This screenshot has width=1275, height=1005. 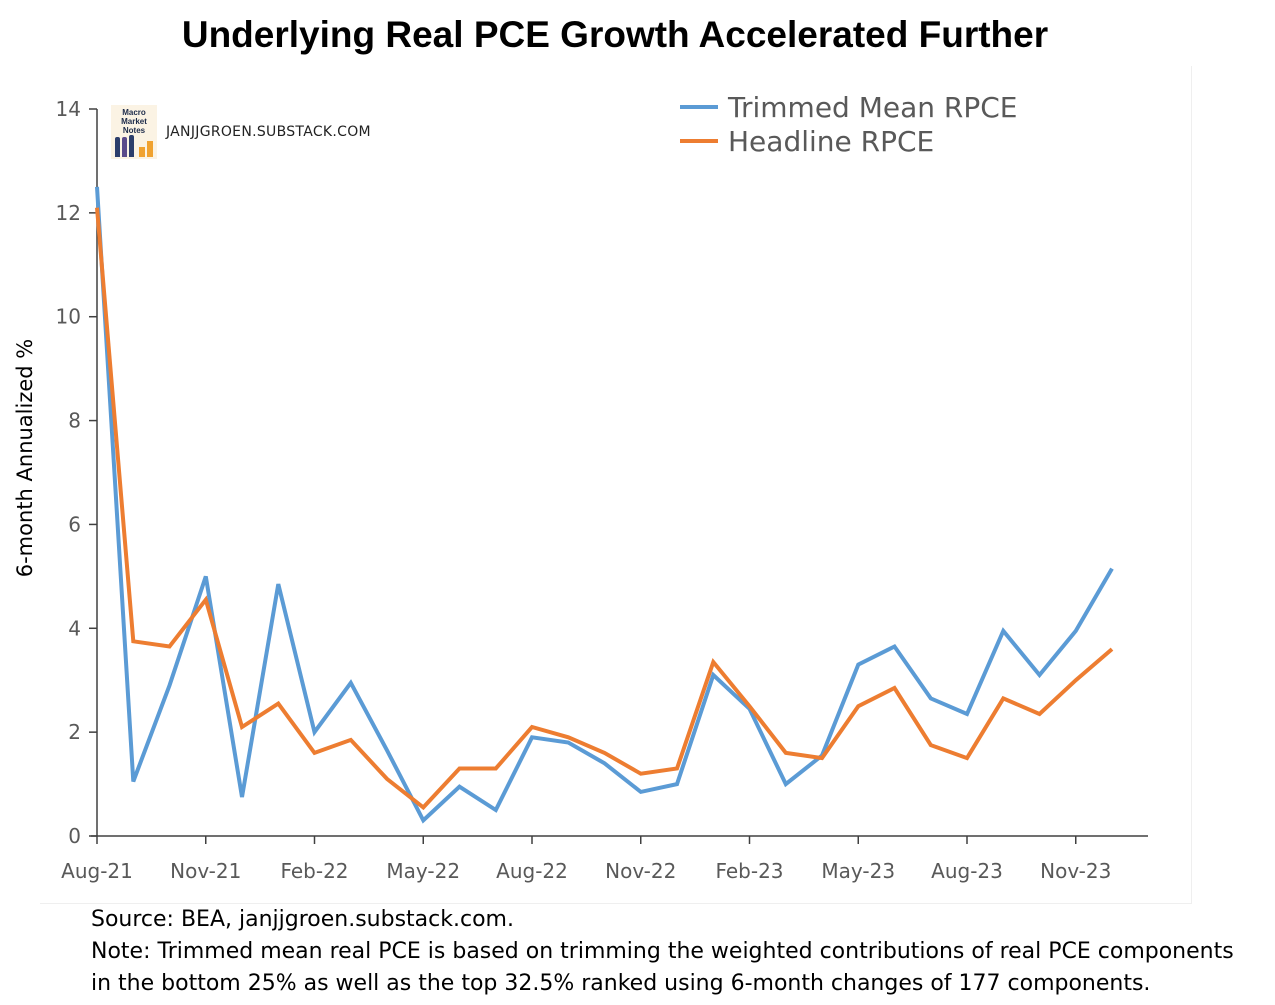 What do you see at coordinates (25, 458) in the screenshot?
I see `y-axis-label: 6-month Annualized %` at bounding box center [25, 458].